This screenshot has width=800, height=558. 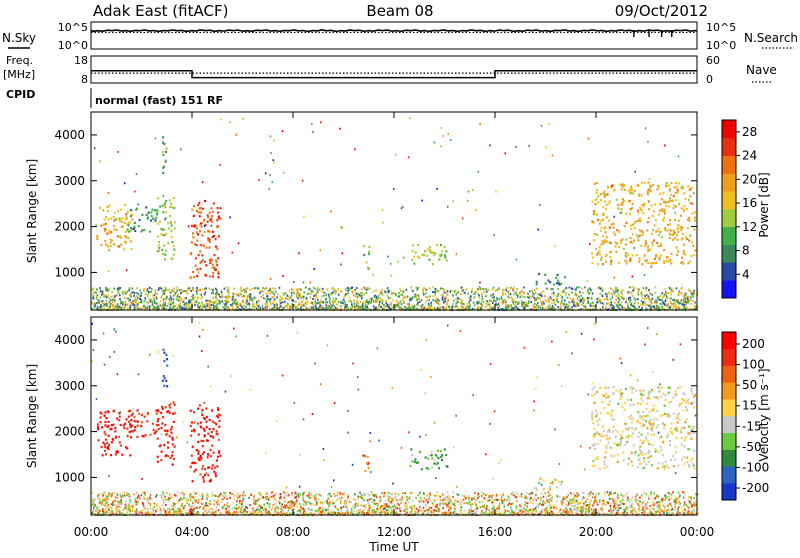 I want to click on colorbar-segment, so click(x=729, y=271).